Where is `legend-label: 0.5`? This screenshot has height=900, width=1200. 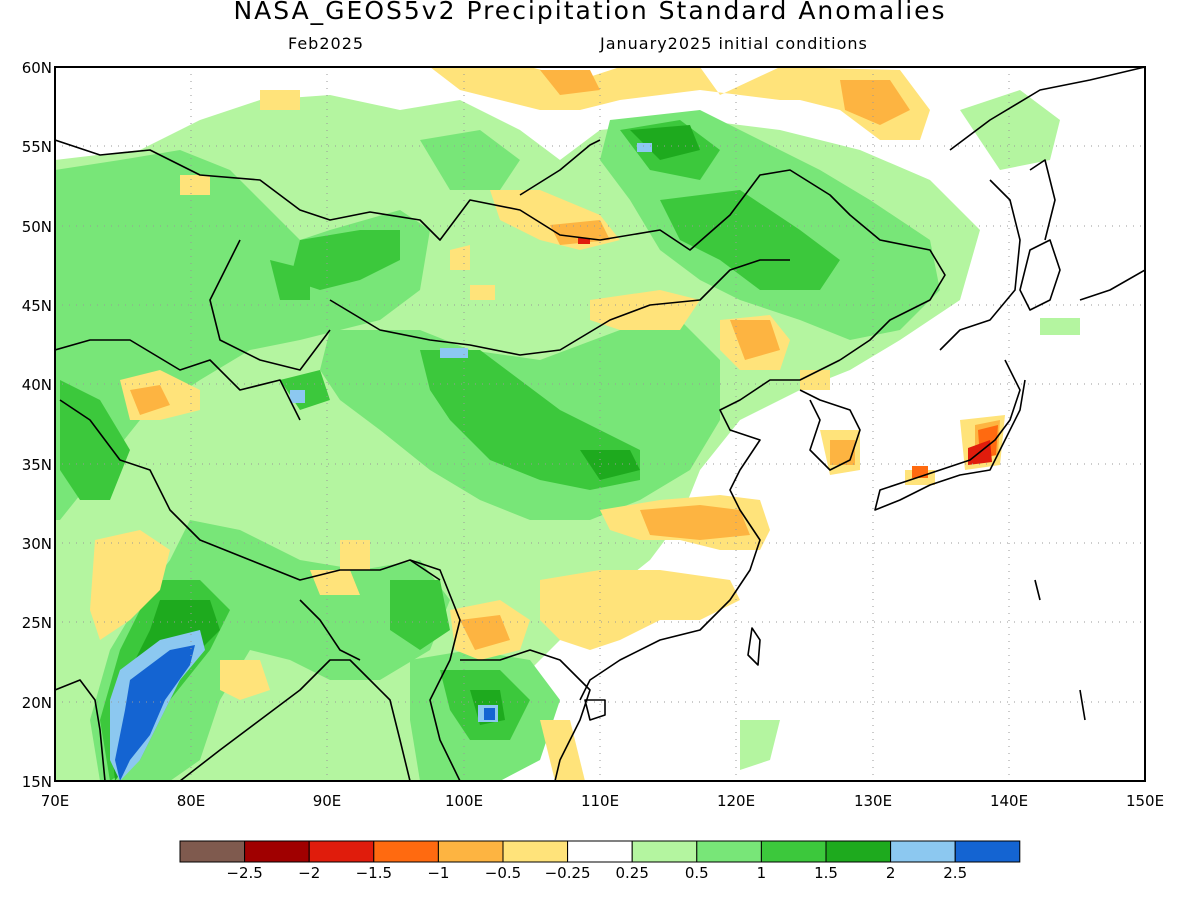 legend-label: 0.5 is located at coordinates (697, 873).